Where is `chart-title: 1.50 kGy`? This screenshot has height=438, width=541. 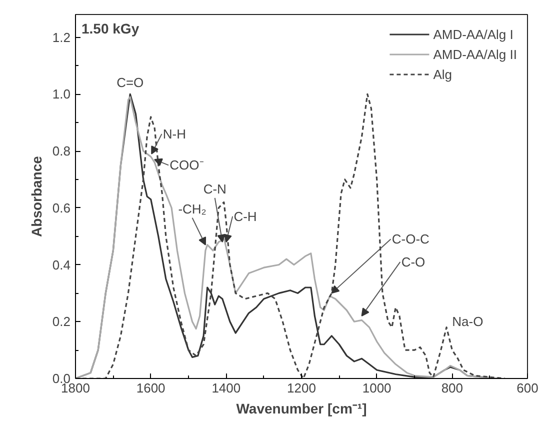
chart-title: 1.50 kGy is located at coordinates (111, 28).